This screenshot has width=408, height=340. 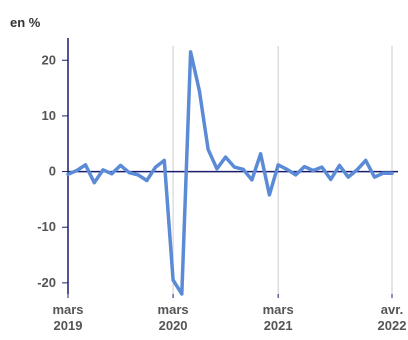 What do you see at coordinates (46, 226) in the screenshot?
I see `y-tick-label: -10` at bounding box center [46, 226].